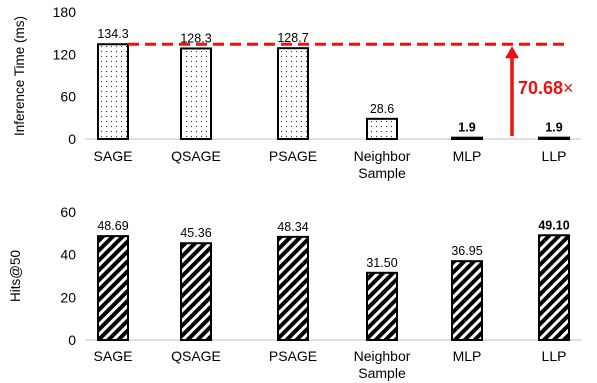 This screenshot has height=383, width=597. I want to click on y-axis-title: Hits@50, so click(15, 276).